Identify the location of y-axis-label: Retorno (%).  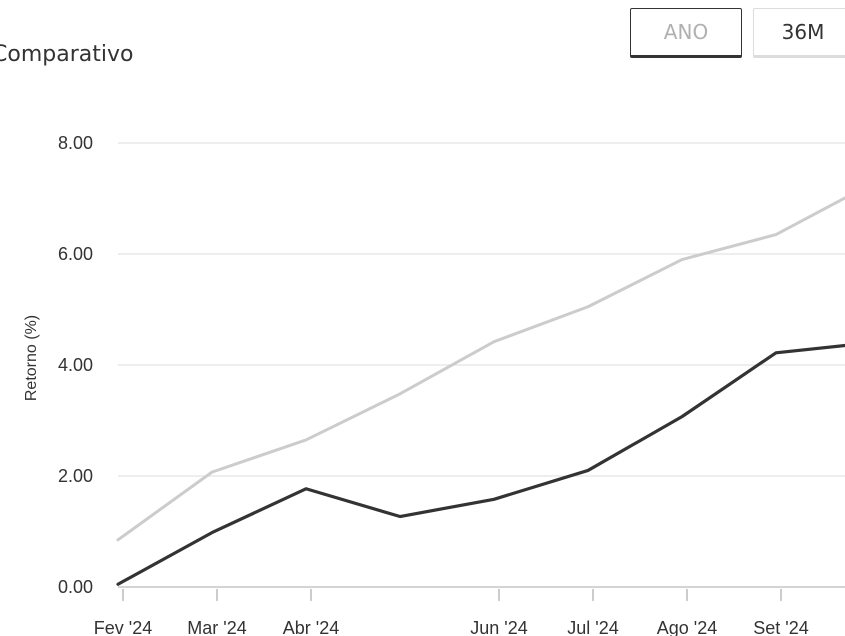
(31, 358).